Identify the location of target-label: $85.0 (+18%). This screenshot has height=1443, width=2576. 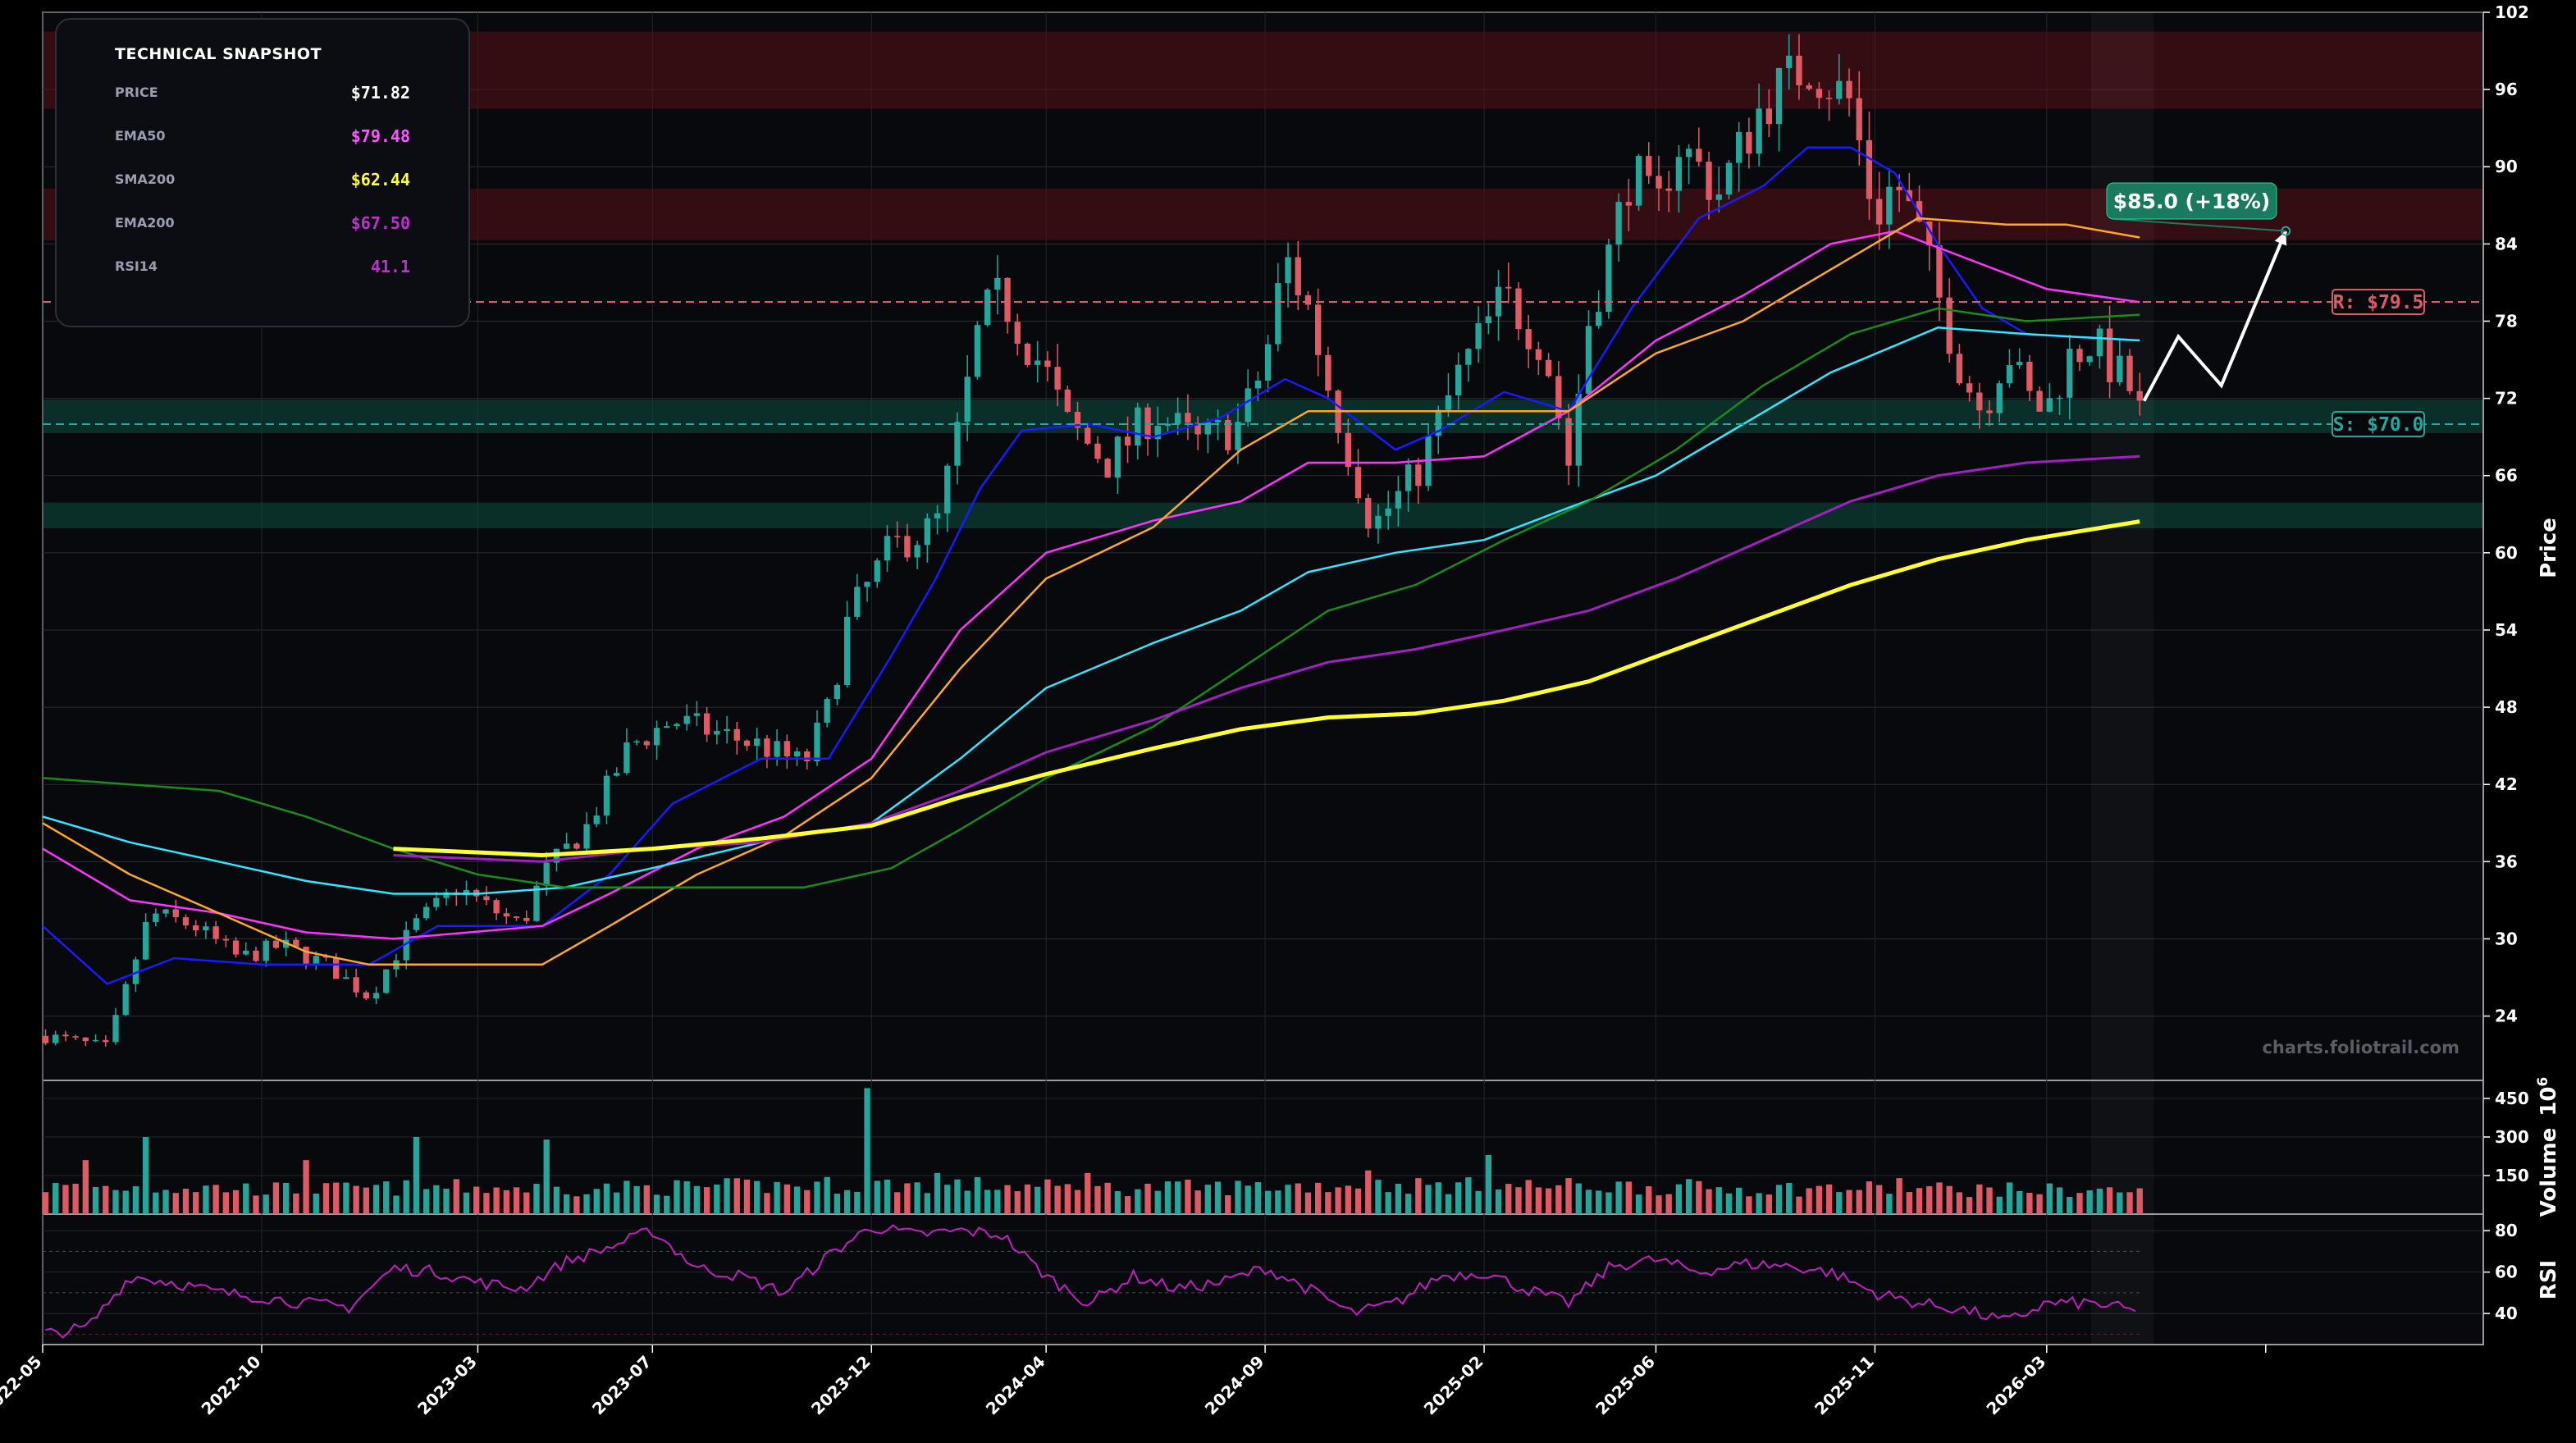
(2191, 201).